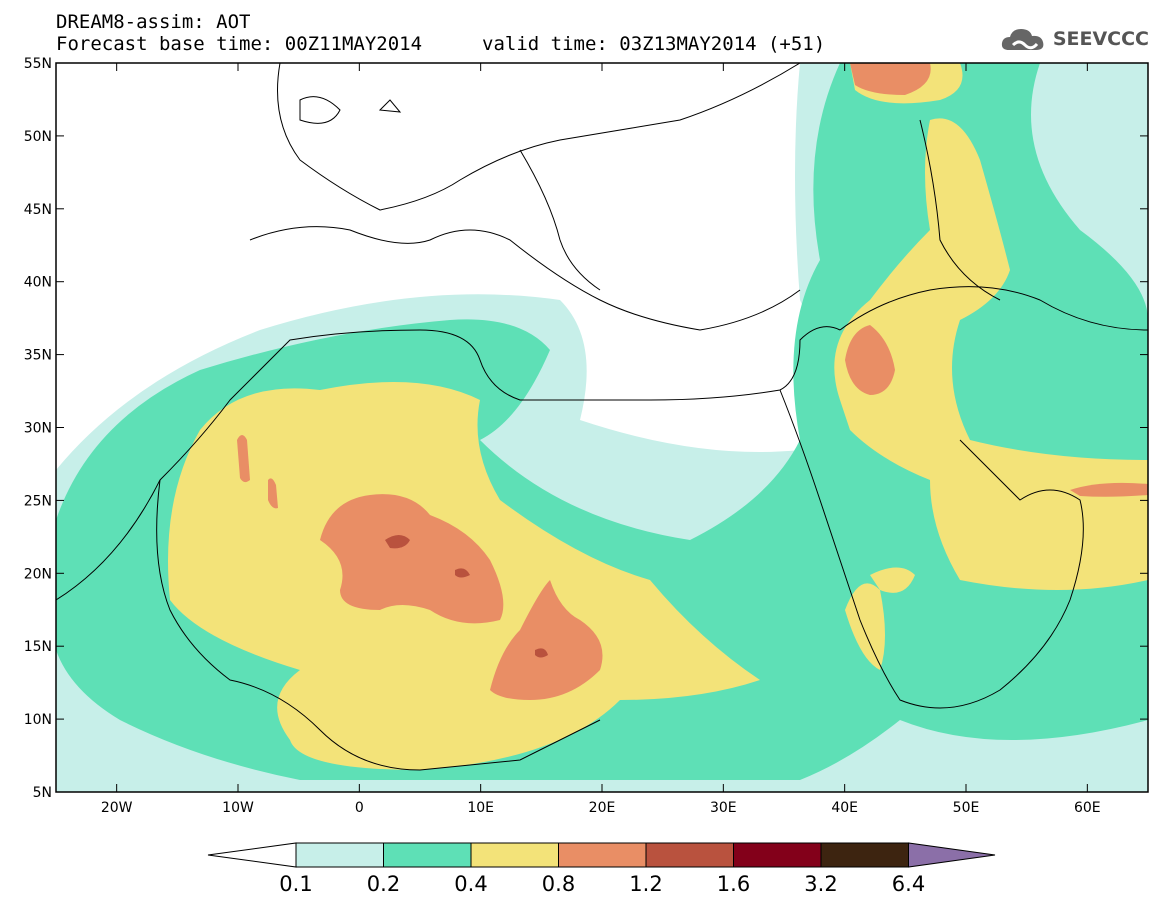 This screenshot has height=905, width=1165. What do you see at coordinates (359, 808) in the screenshot?
I see `lon-tick-label: 0` at bounding box center [359, 808].